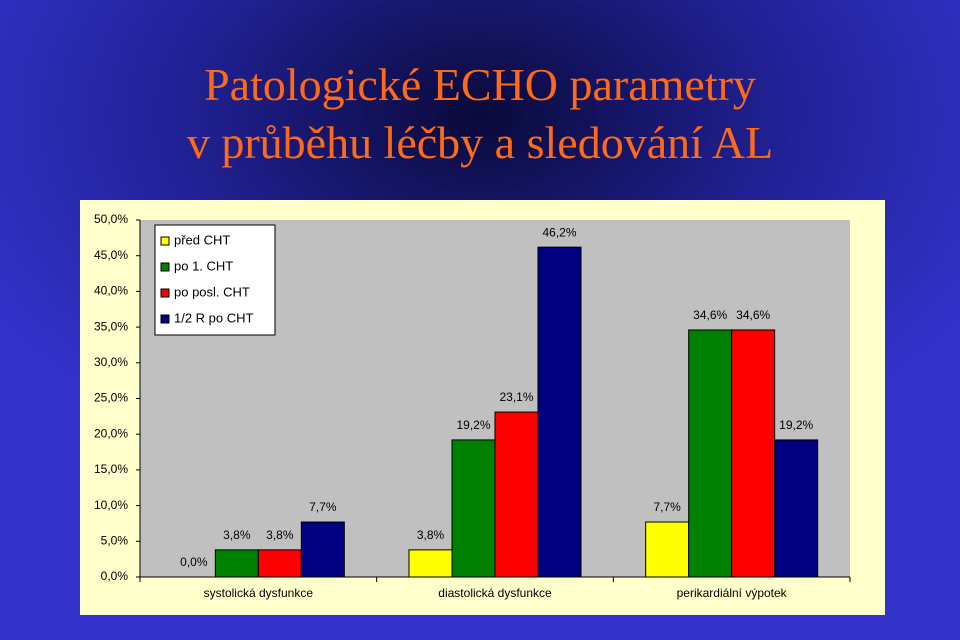  I want to click on y-tick-label: 15,0%, so click(111, 469).